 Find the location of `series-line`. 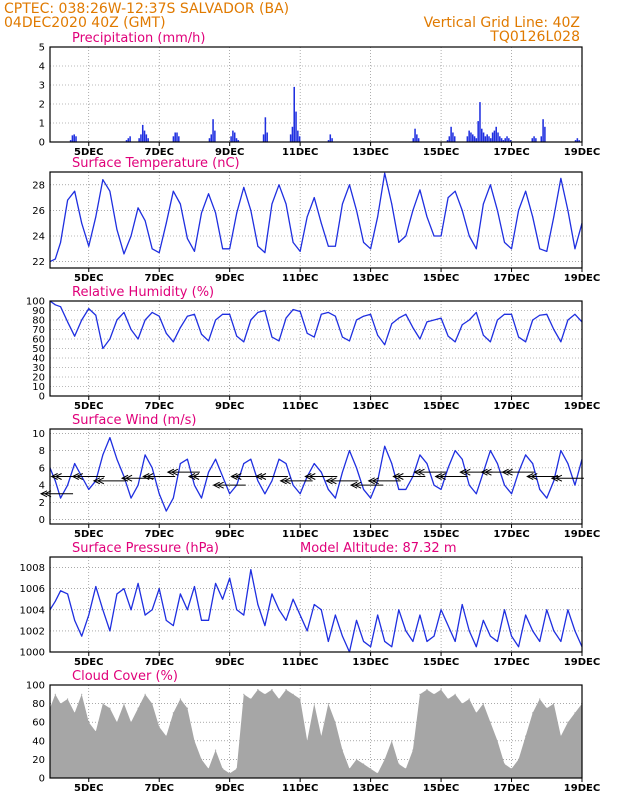

series-line is located at coordinates (316, 474).